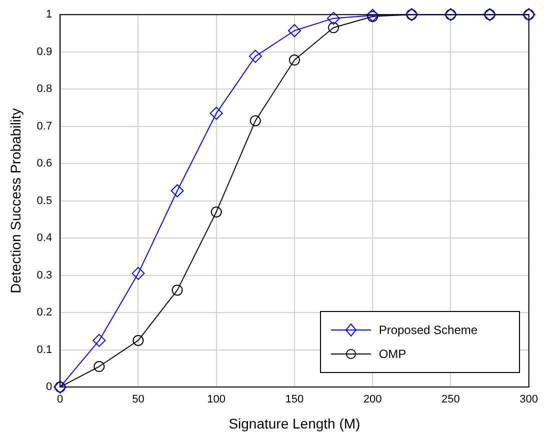 The height and width of the screenshot is (437, 544). Describe the element at coordinates (529, 400) in the screenshot. I see `x-tick-label: 300` at that location.